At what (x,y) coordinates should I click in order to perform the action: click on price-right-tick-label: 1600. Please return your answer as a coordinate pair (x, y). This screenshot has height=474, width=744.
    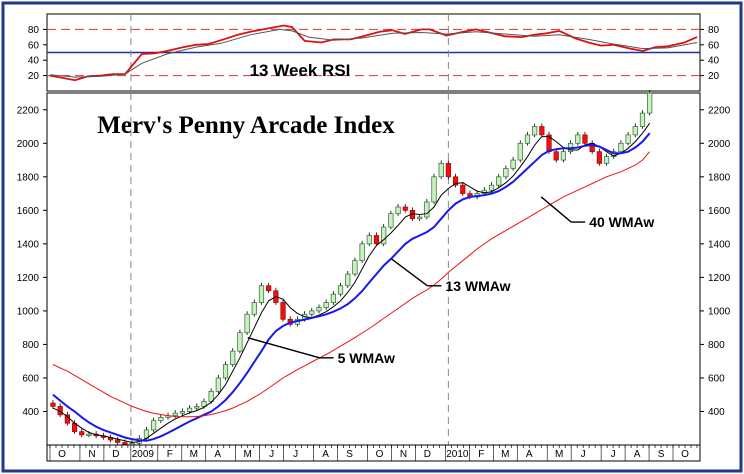
    Looking at the image, I should click on (719, 211).